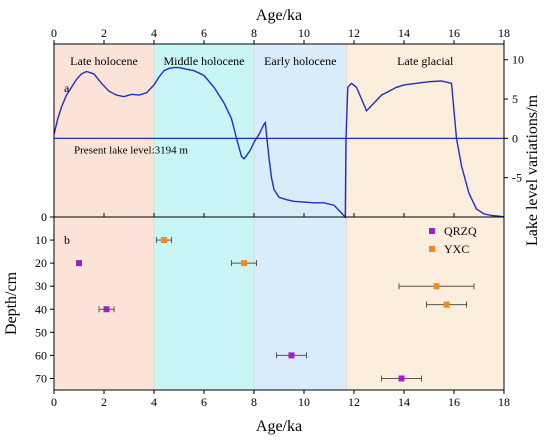  I want to click on x-tick-label-bottom-2: 2, so click(104, 402).